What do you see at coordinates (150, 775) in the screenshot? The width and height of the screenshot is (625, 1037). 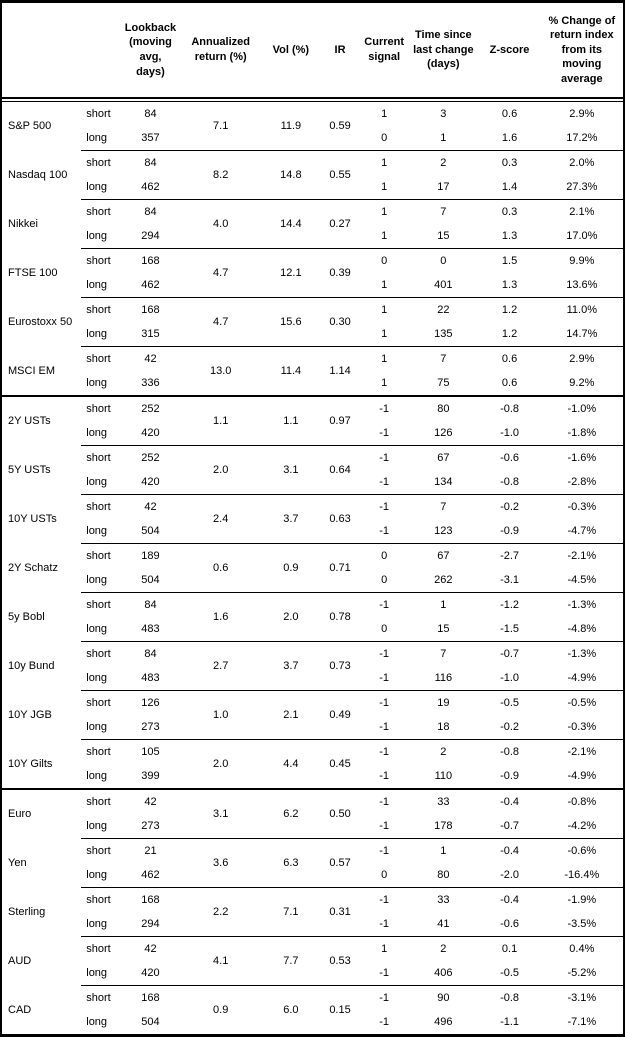 I see `lookback-cell: 399` at bounding box center [150, 775].